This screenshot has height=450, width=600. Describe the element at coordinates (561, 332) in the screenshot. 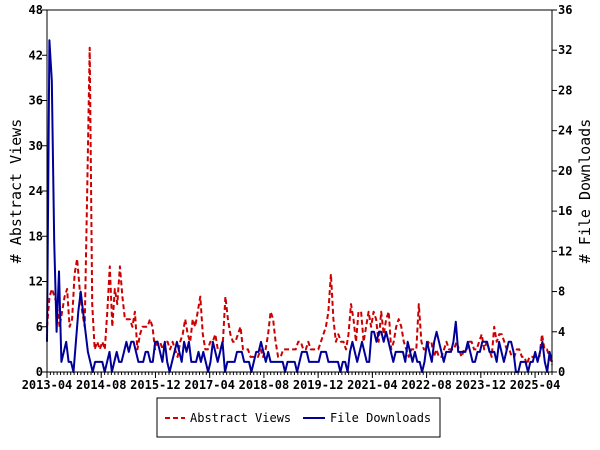

I see `right-axis-tick-label: 4` at that location.